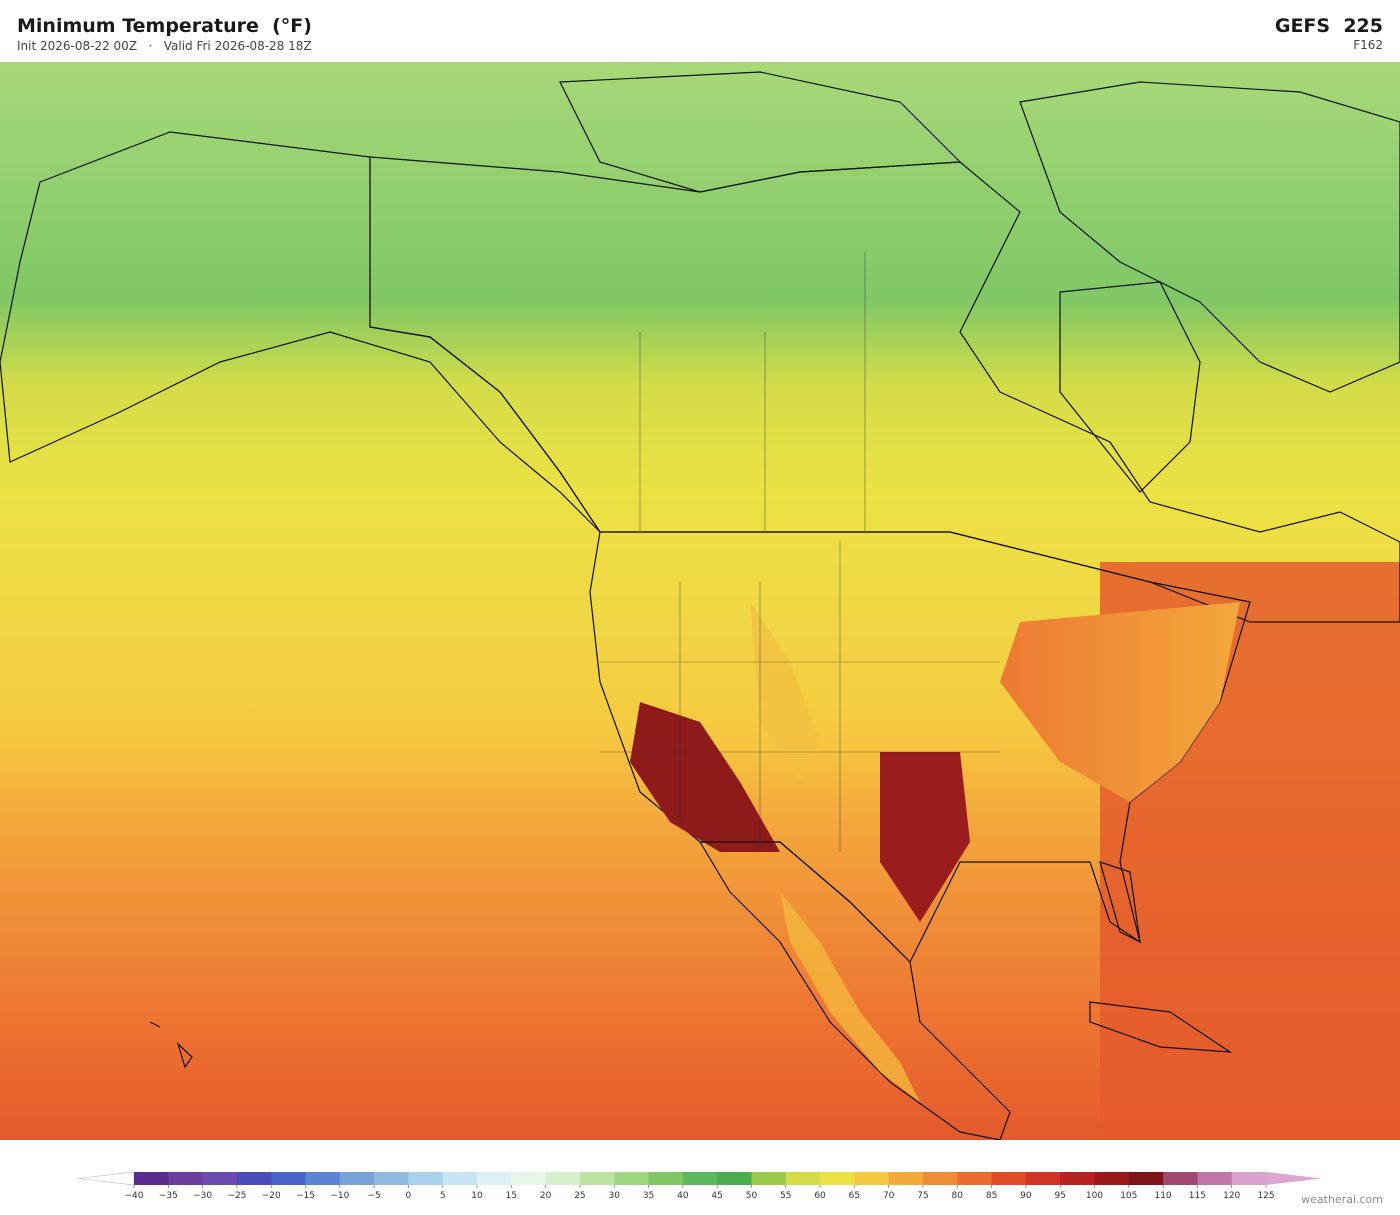  I want to click on mexican-plateau, so click(850, 997).